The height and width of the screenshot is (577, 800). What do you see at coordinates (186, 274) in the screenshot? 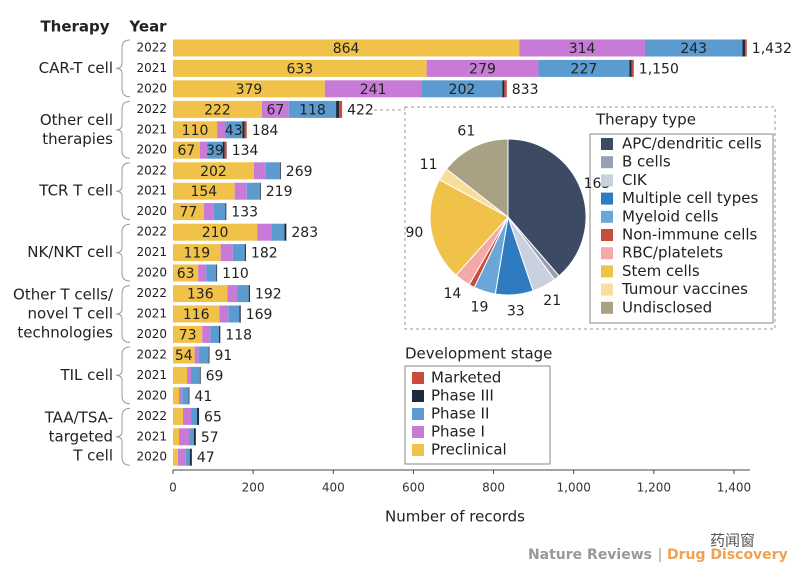
I see `value-label: 63` at bounding box center [186, 274].